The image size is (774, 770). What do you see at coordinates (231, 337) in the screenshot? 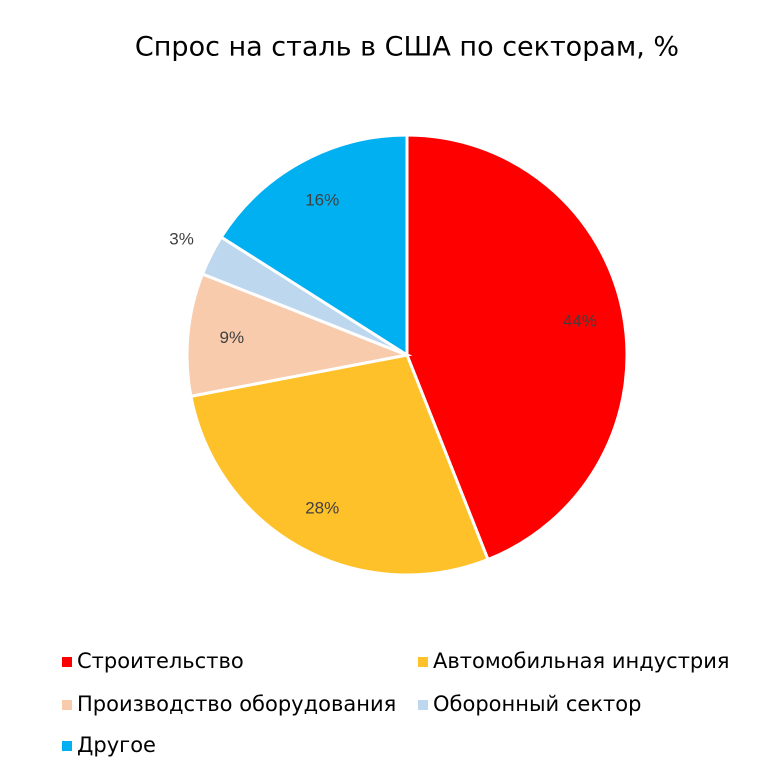
I see `data-label: 9%` at bounding box center [231, 337].